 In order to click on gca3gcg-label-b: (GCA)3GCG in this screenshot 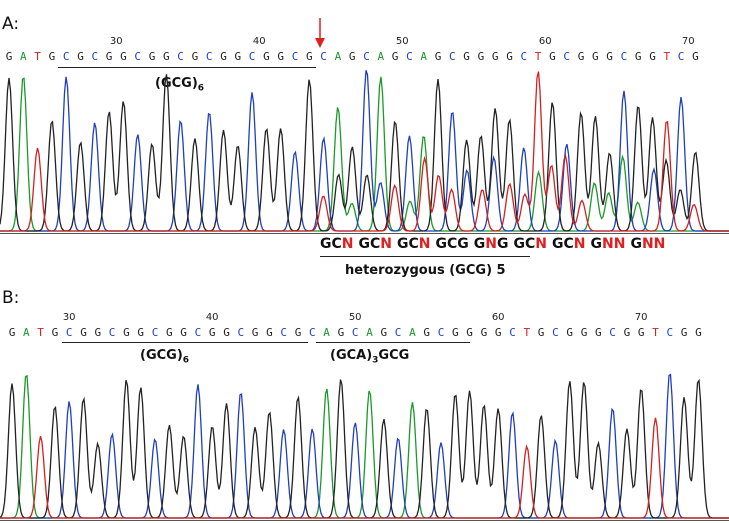, I will do `click(370, 357)`.